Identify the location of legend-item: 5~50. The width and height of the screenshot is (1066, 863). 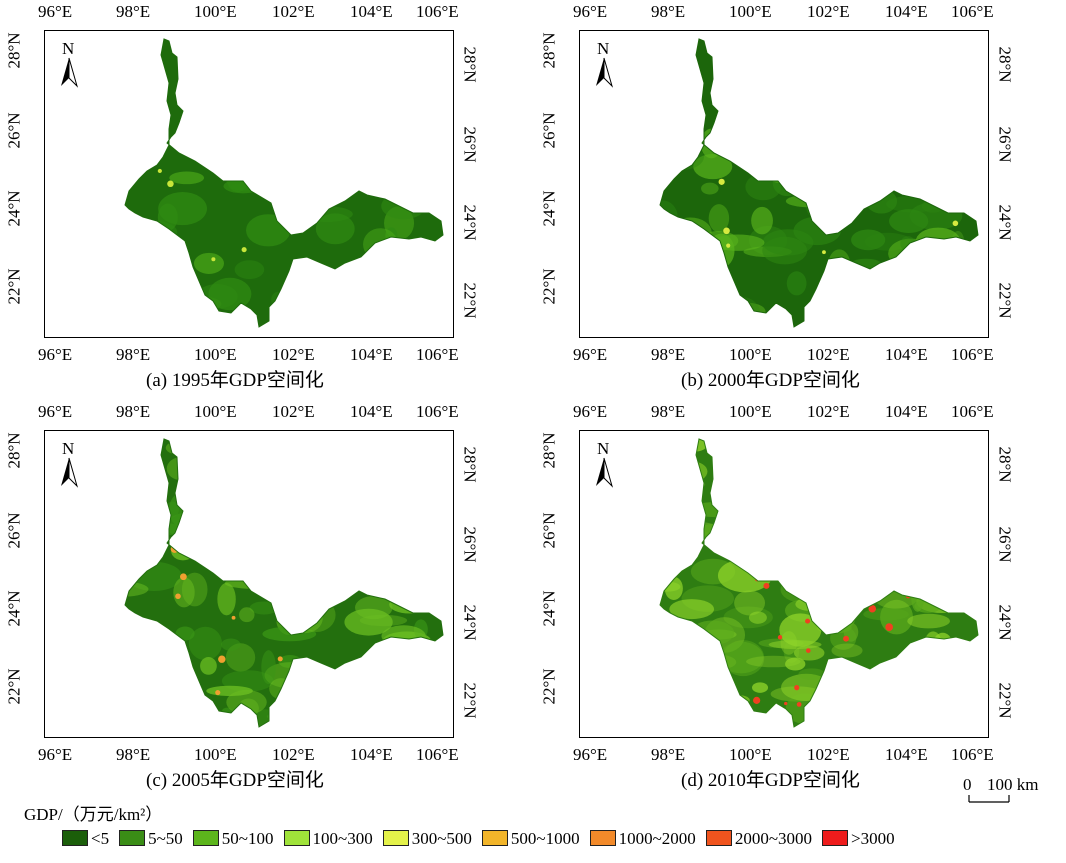
(151, 838).